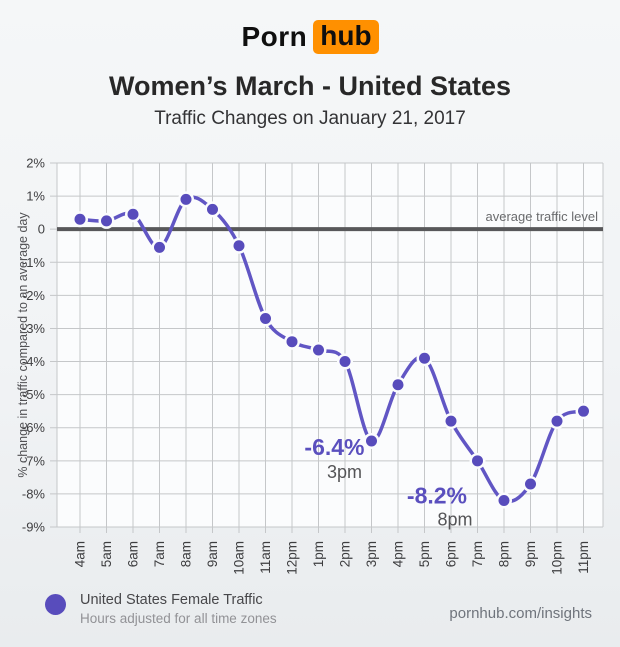  I want to click on svg-text: 12pm, so click(292, 558).